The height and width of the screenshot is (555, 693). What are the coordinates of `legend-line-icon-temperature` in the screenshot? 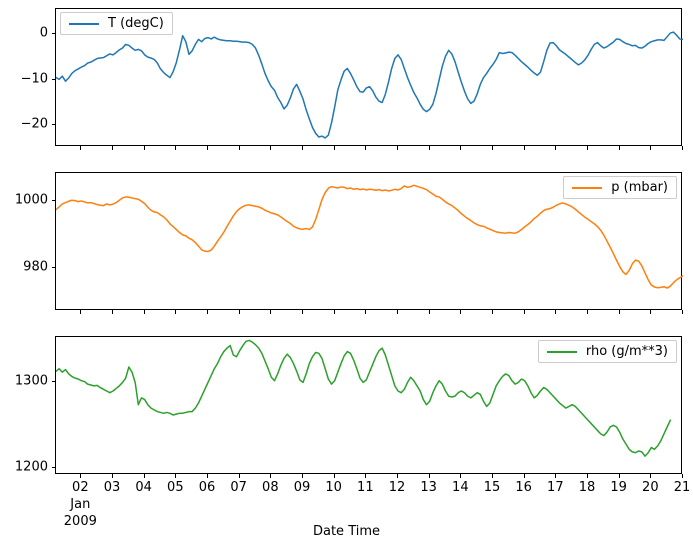 It's located at (84, 23).